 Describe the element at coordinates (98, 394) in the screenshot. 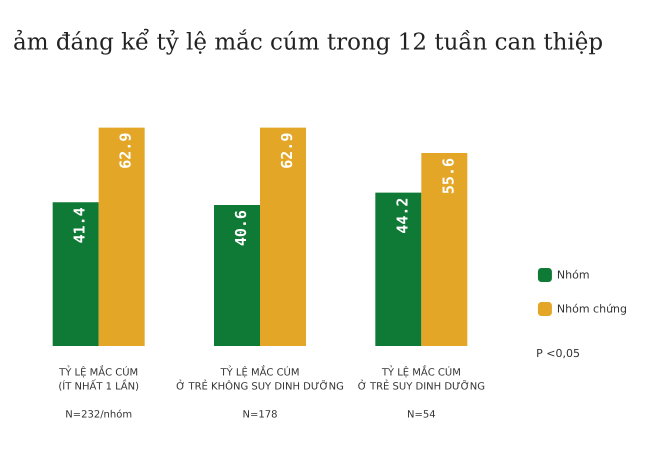

I see `category-label: TỶ LỆ MẮC CÚM (ÍT NHẤT 1 LẦN) N=232/nhóm` at that location.